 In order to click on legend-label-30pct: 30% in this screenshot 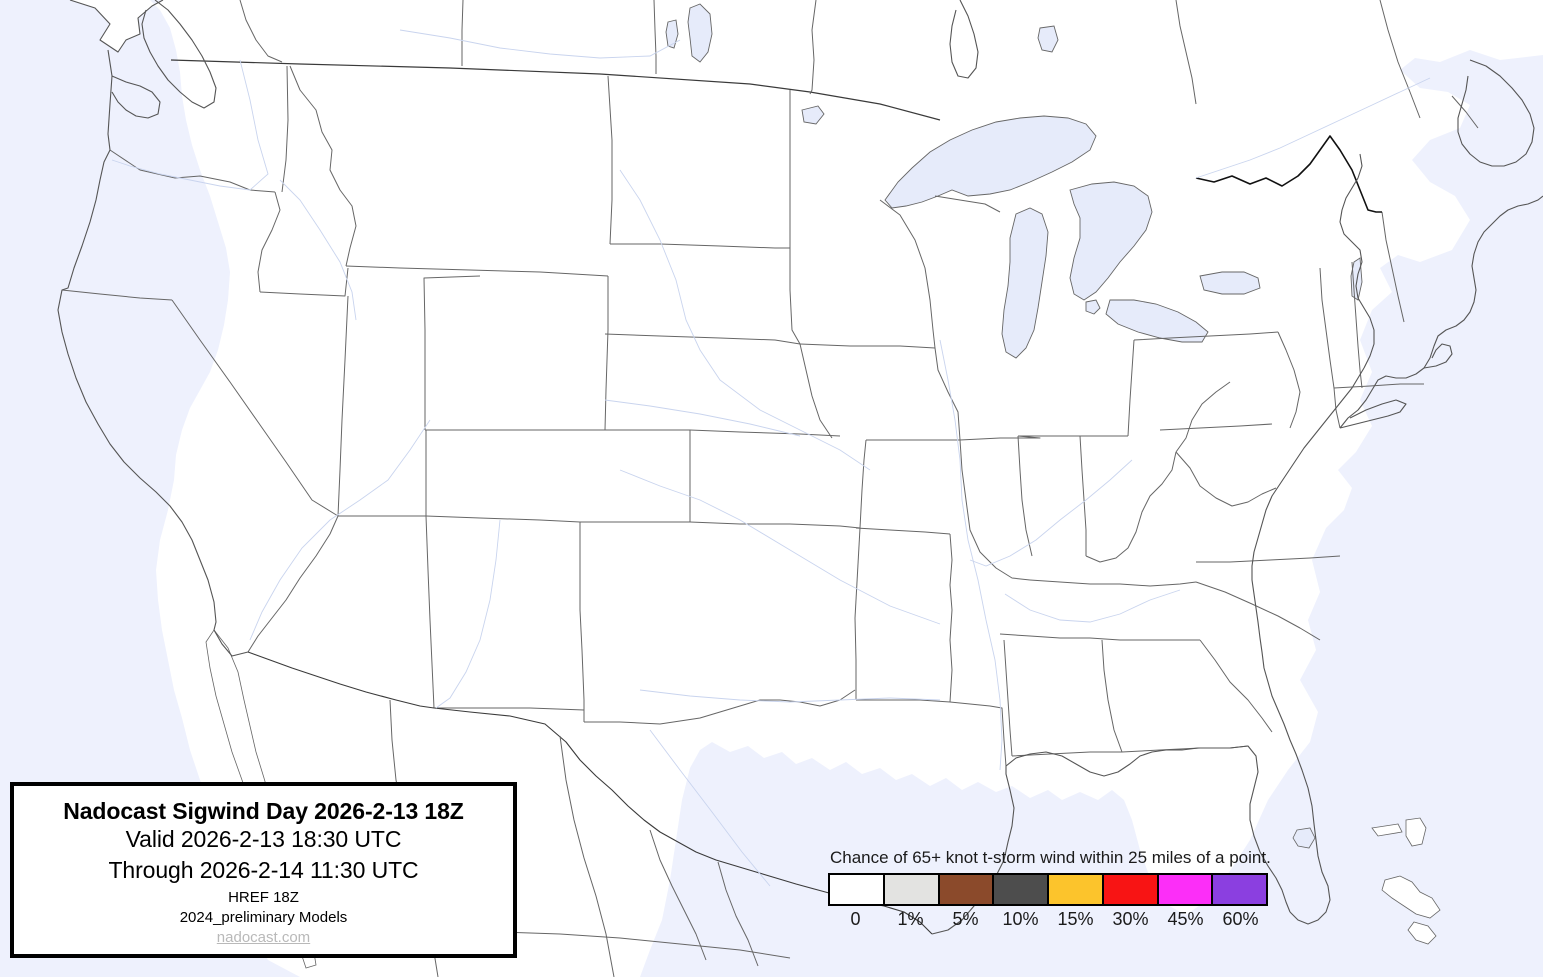, I will do `click(1130, 919)`.